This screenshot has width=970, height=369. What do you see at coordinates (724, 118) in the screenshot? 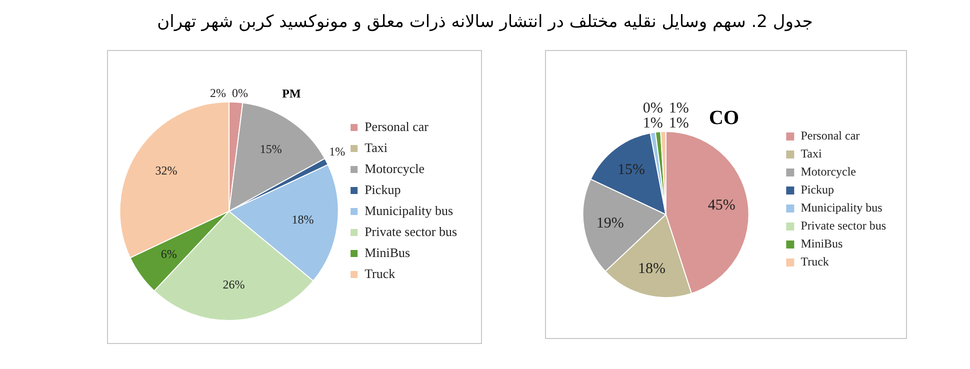
I see `chart-title: CO` at bounding box center [724, 118].